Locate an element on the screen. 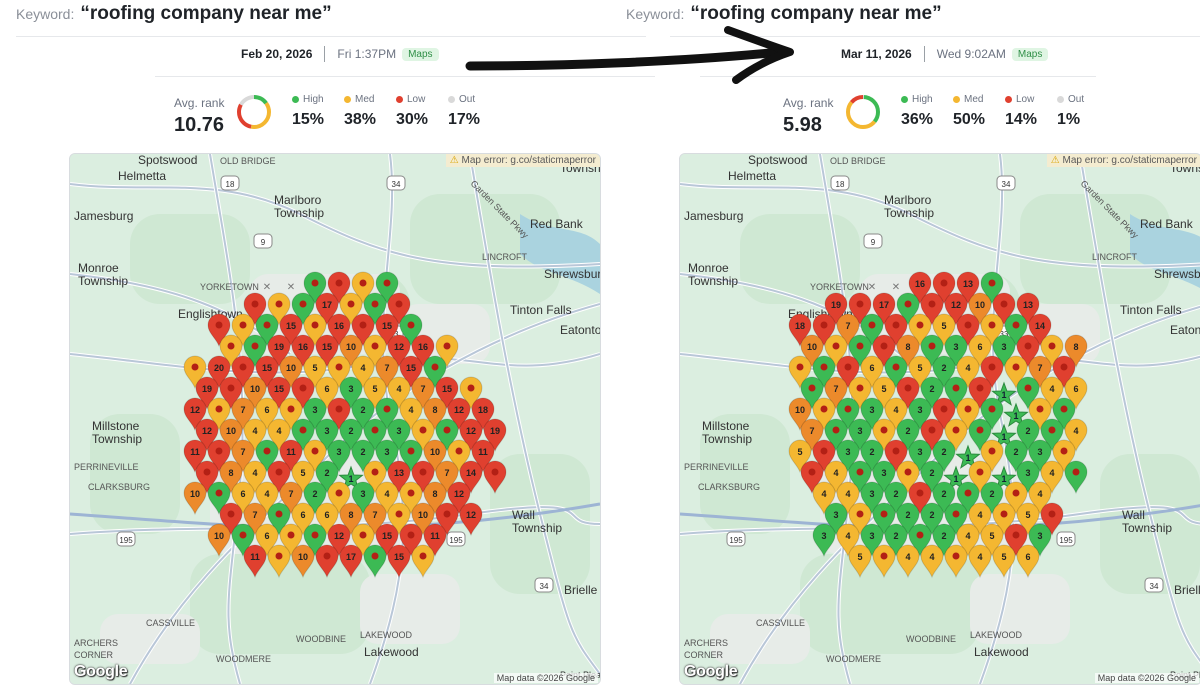  route-shield-icon: 18 is located at coordinates (230, 183).